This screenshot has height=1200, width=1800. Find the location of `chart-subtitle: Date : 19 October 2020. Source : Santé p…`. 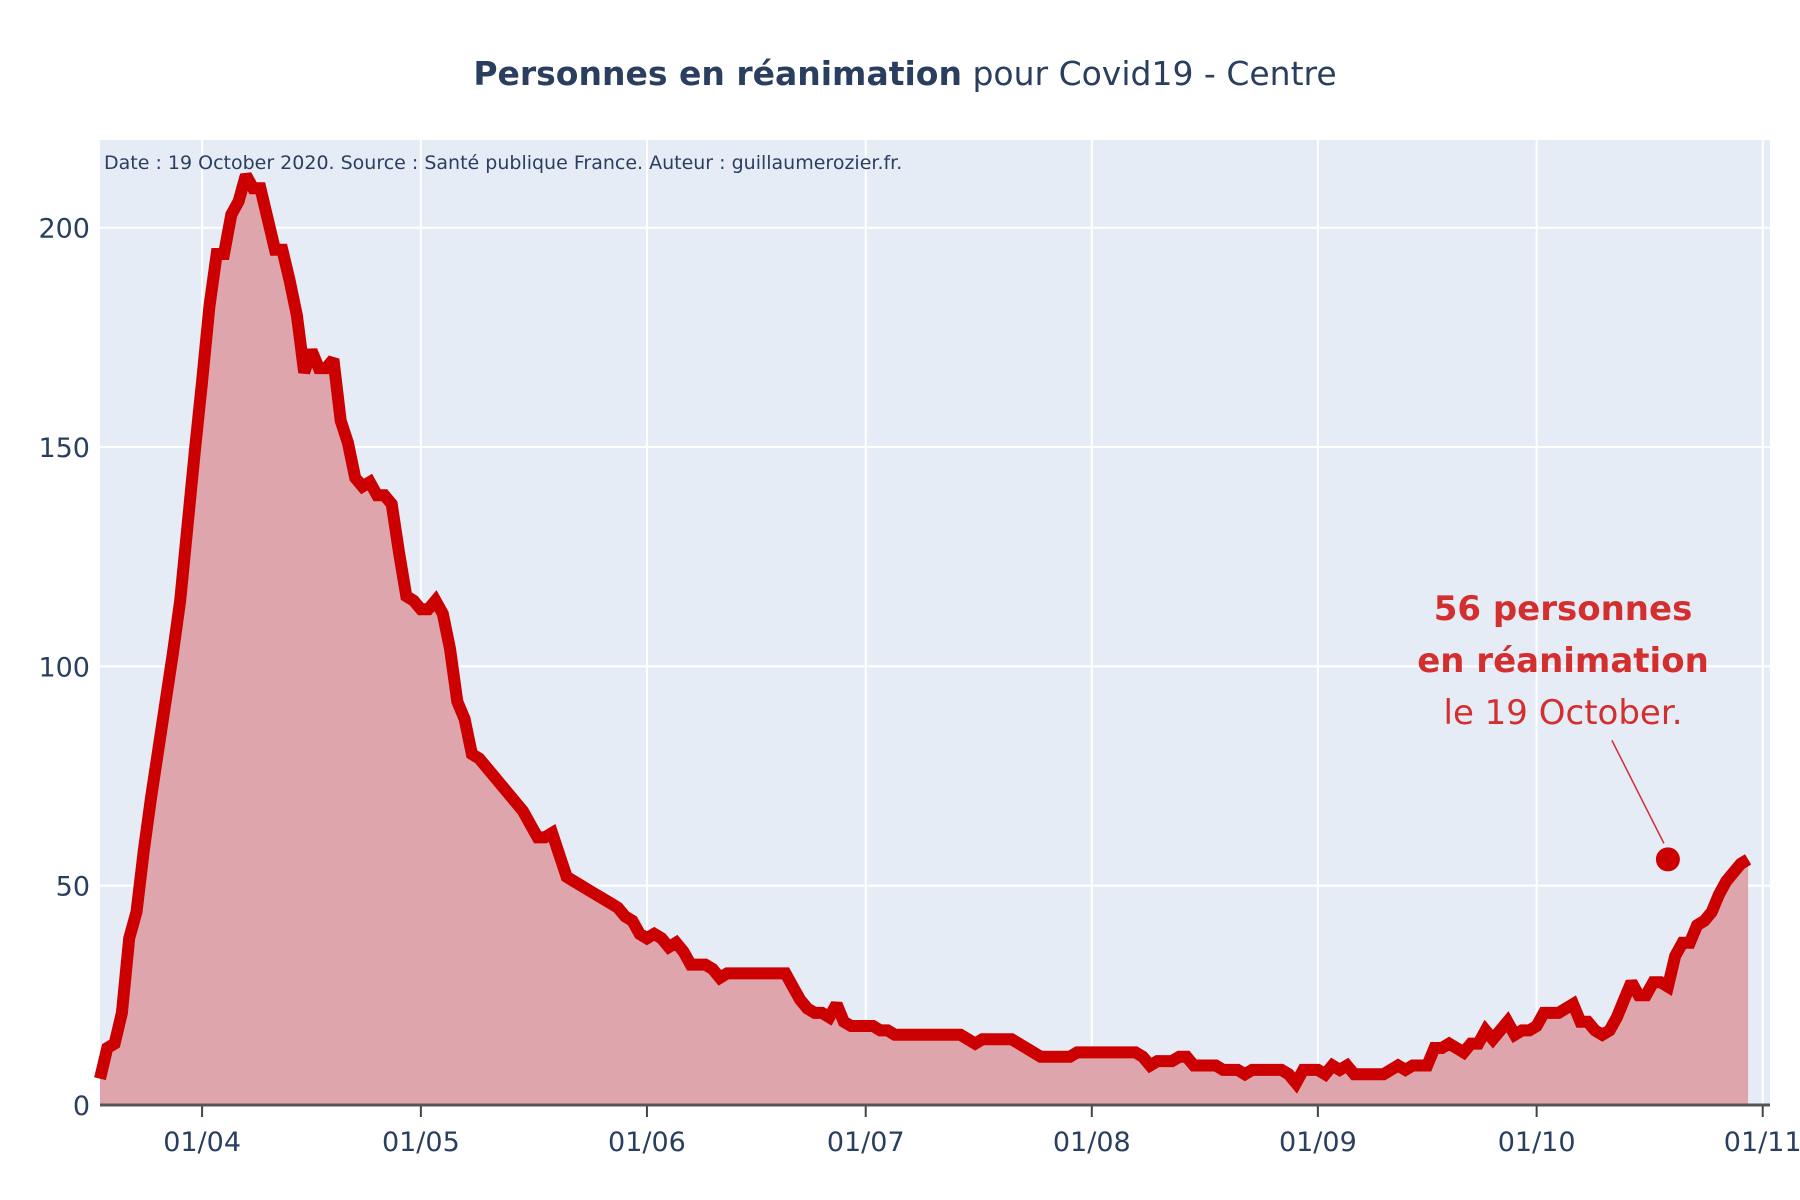

chart-subtitle: Date : 19 October 2020. Source : Santé p… is located at coordinates (503, 163).